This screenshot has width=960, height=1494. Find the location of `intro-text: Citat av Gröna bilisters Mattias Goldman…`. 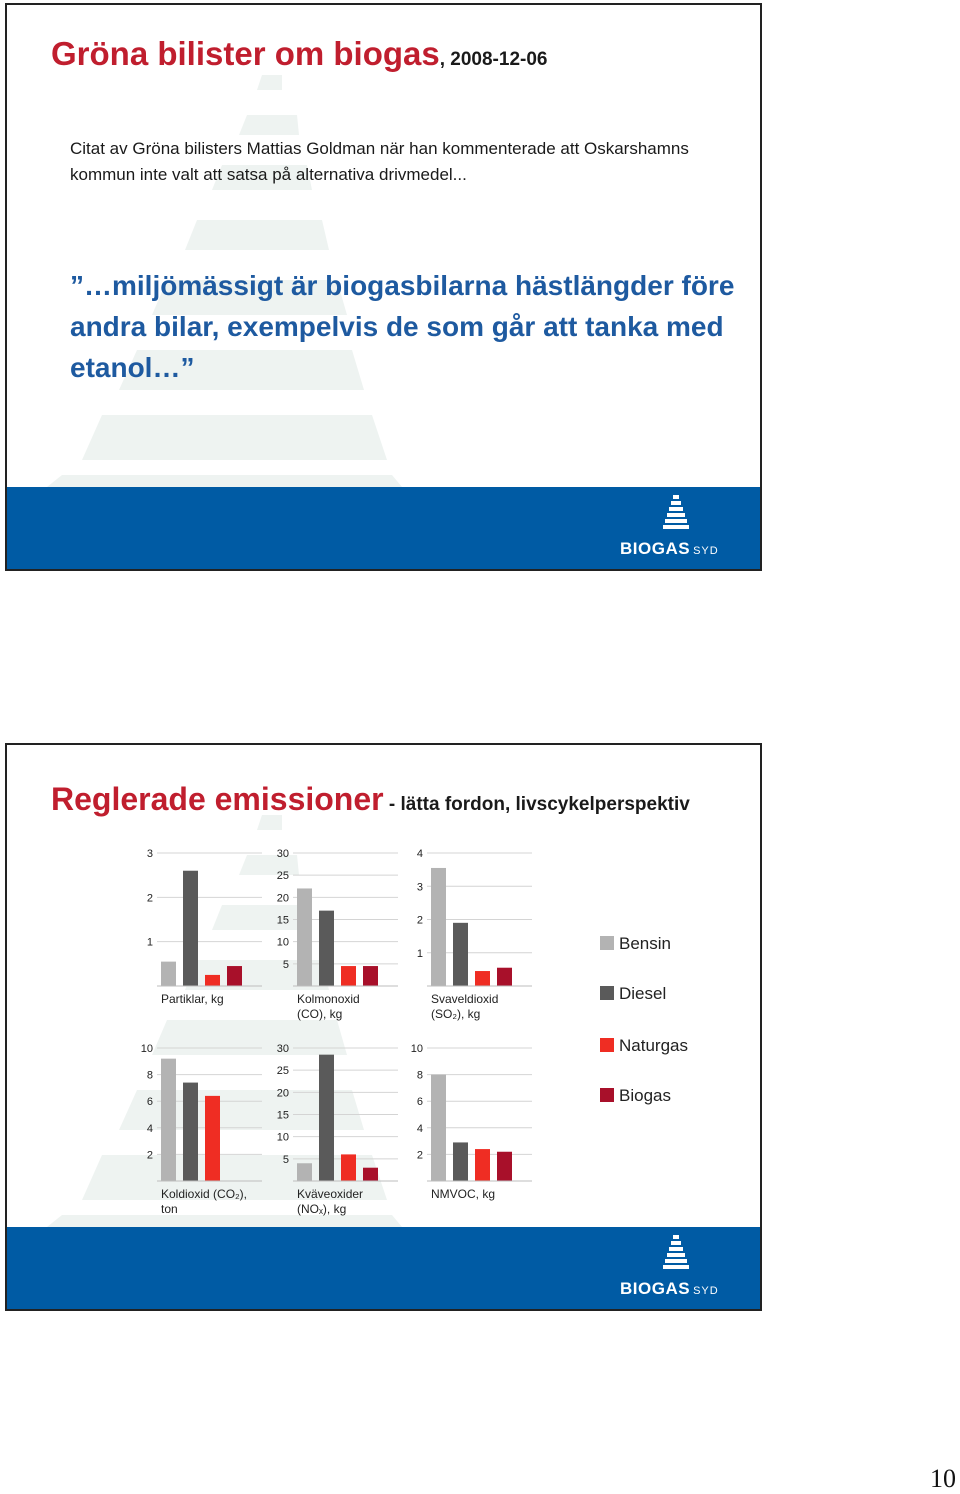

intro-text: Citat av Gröna bilisters Mattias Goldman… is located at coordinates (379, 161).